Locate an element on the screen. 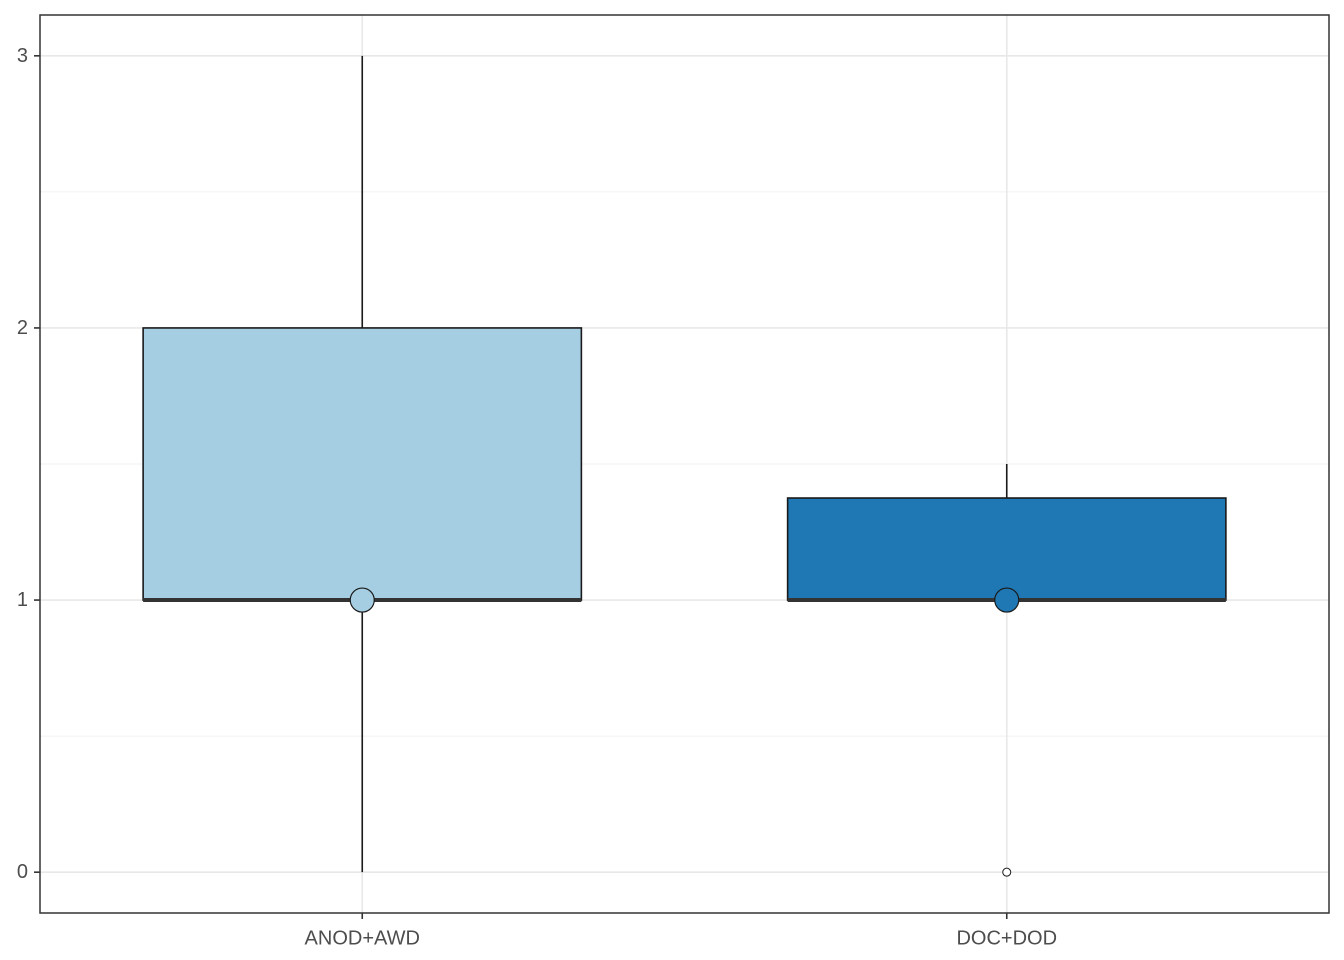  y-tick-label: 1 is located at coordinates (22, 600).